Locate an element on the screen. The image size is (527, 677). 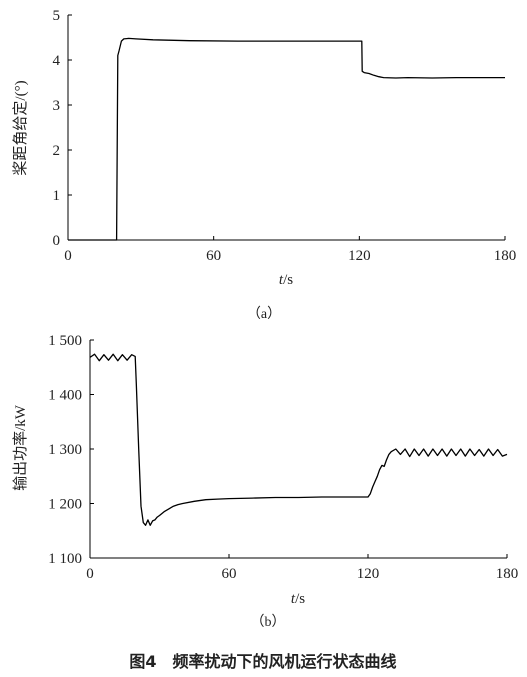
panel-b-sublabel: （b） is located at coordinates (268, 622).